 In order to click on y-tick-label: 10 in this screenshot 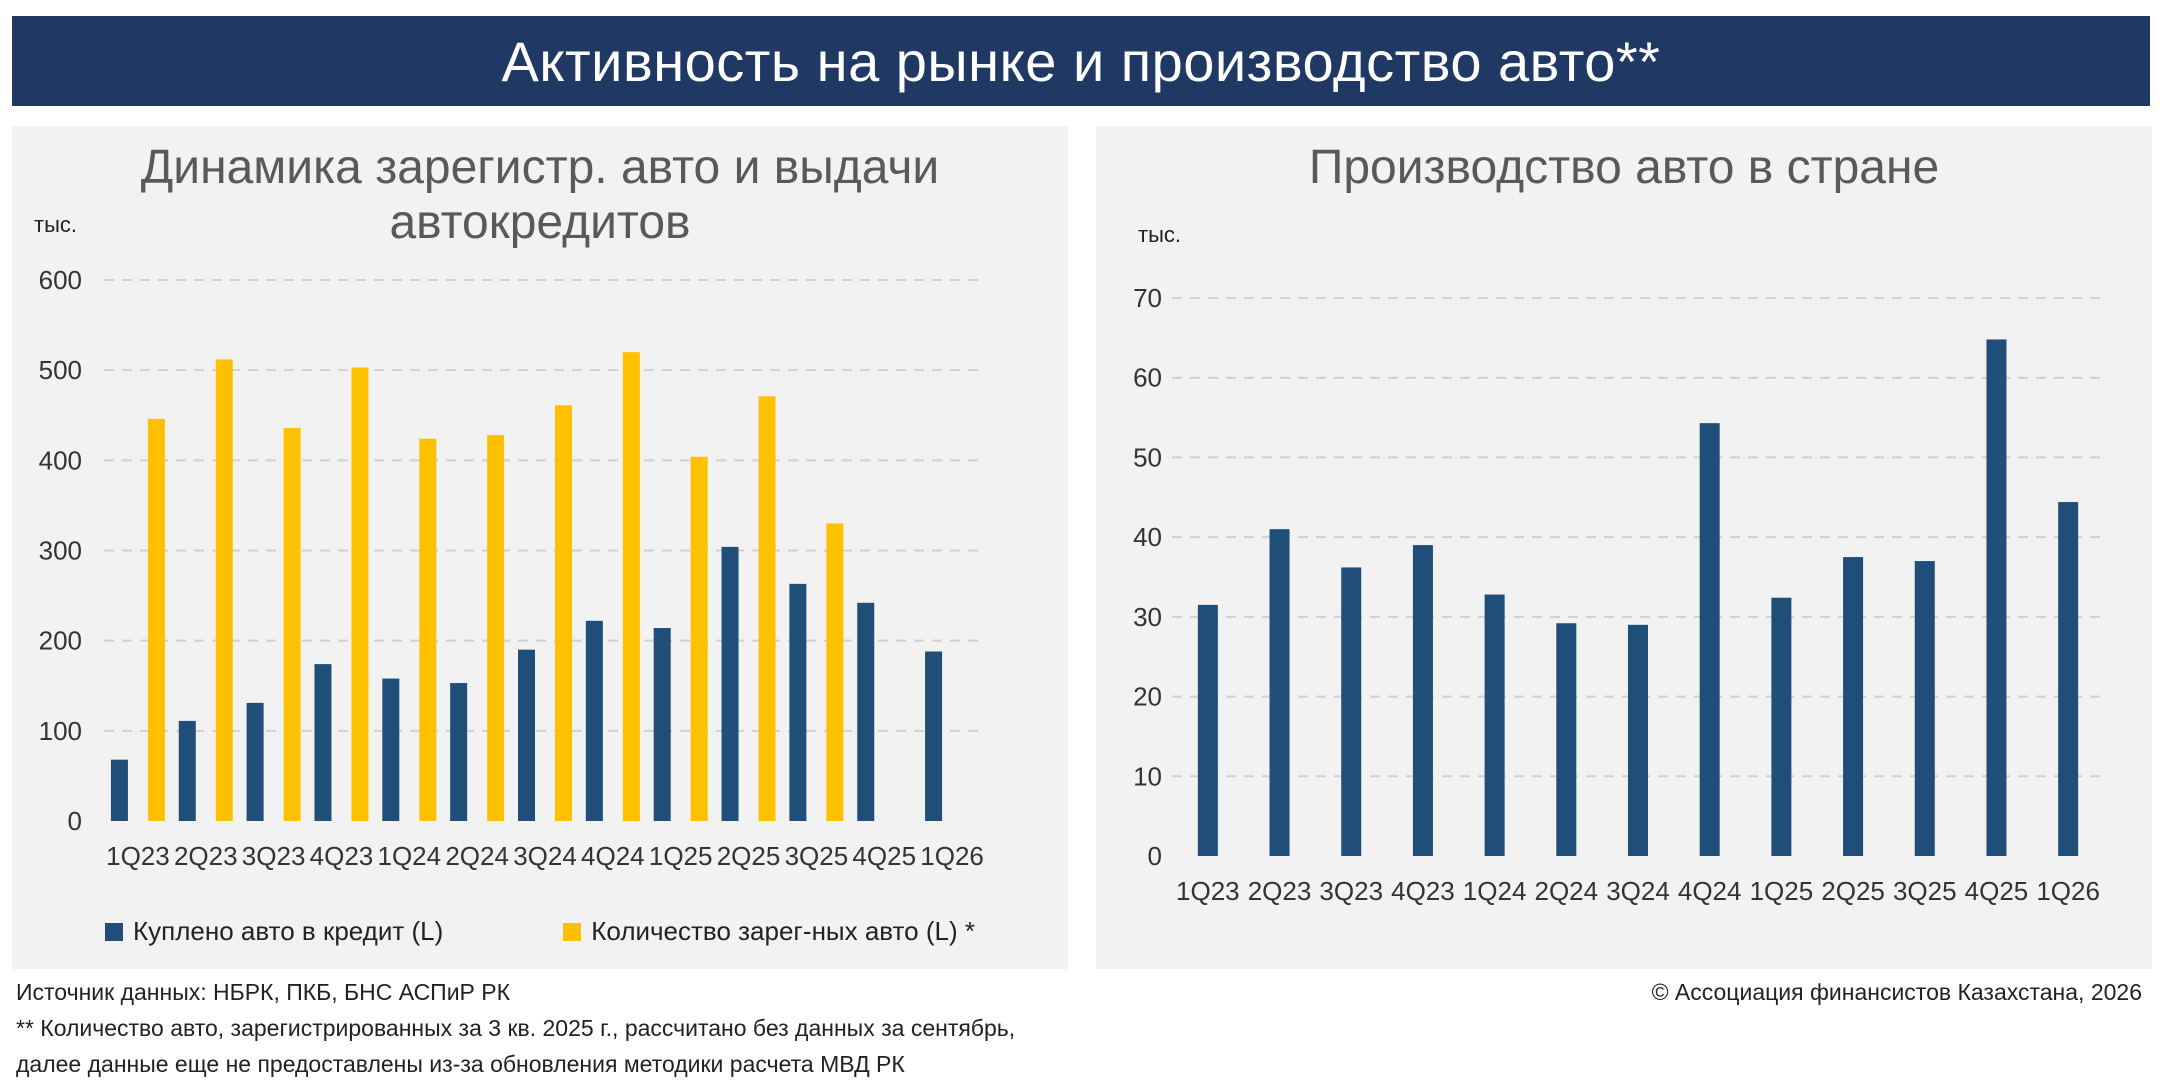, I will do `click(1147, 776)`.